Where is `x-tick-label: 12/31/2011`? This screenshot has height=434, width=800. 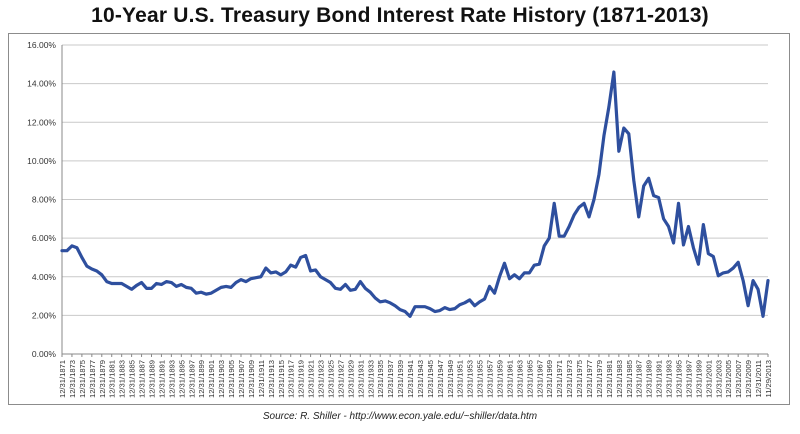 x-tick-label: 12/31/2011 is located at coordinates (758, 378).